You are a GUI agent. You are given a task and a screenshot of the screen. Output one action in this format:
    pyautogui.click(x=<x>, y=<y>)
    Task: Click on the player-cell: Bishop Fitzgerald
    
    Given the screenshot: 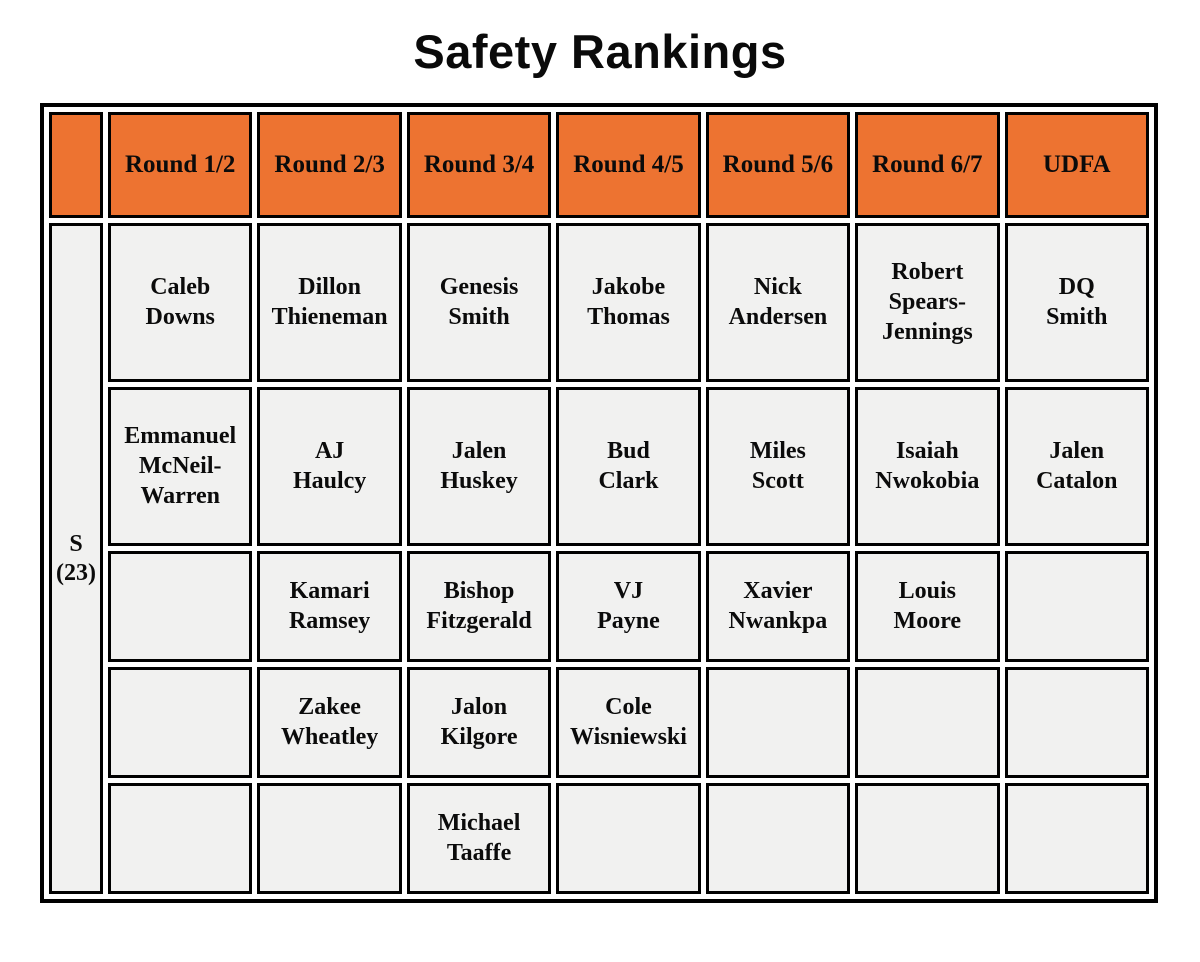 What is the action you would take?
    pyautogui.click(x=479, y=606)
    